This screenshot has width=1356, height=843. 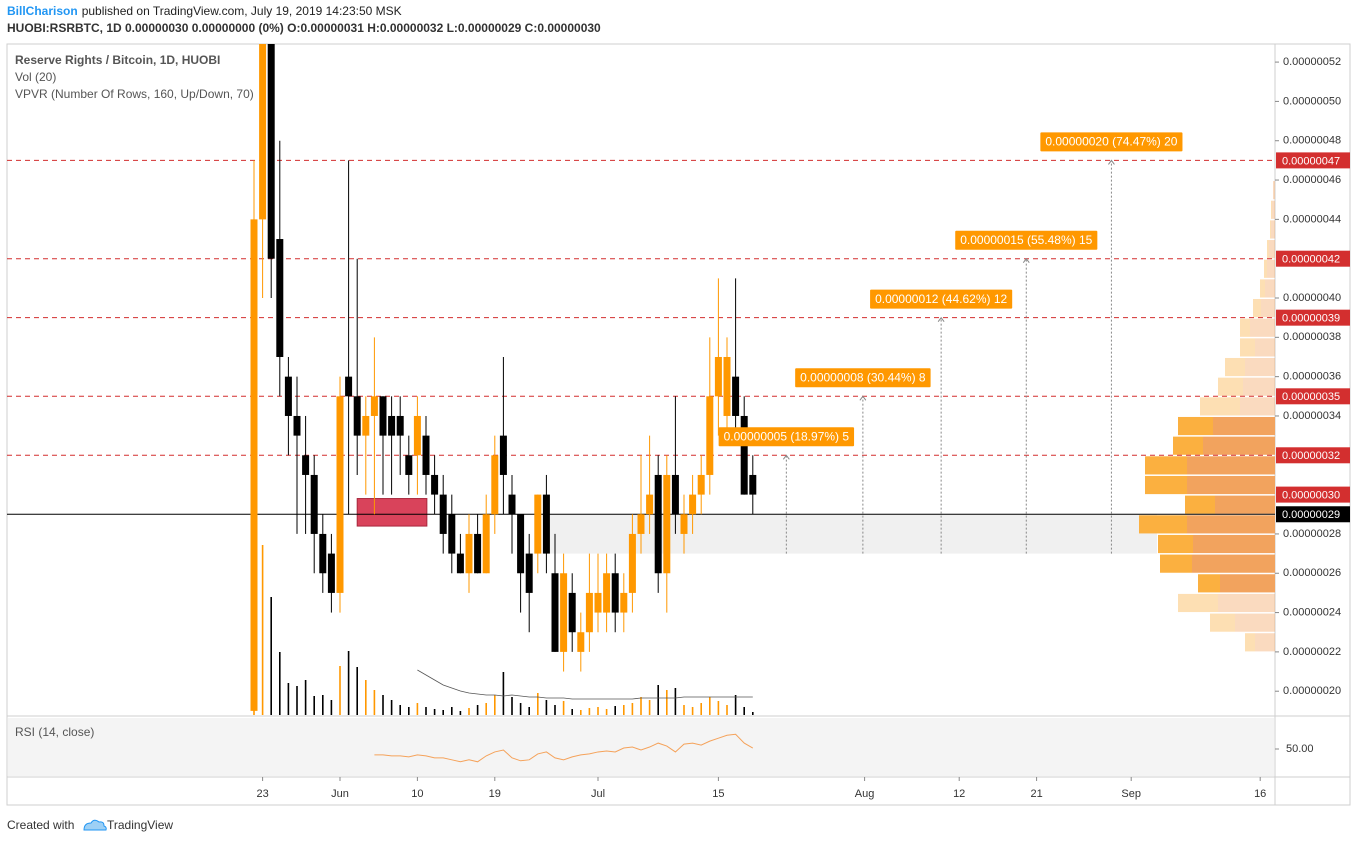 What do you see at coordinates (1312, 62) in the screenshot?
I see `y-tick-label: 0.00000052` at bounding box center [1312, 62].